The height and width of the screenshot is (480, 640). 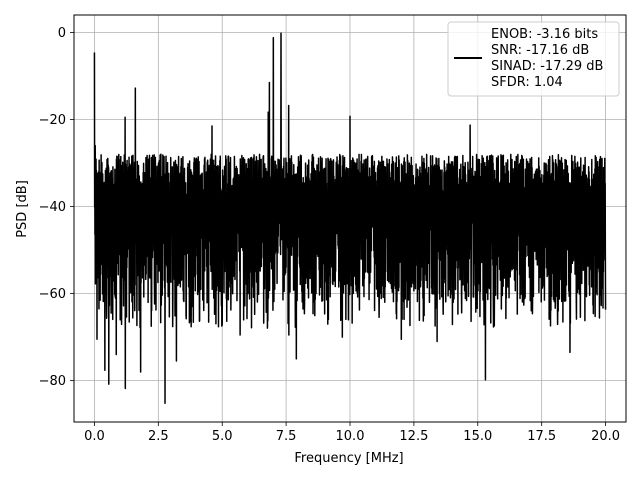 I want to click on legend-entry-line: SFDR: 1.04, so click(x=527, y=82).